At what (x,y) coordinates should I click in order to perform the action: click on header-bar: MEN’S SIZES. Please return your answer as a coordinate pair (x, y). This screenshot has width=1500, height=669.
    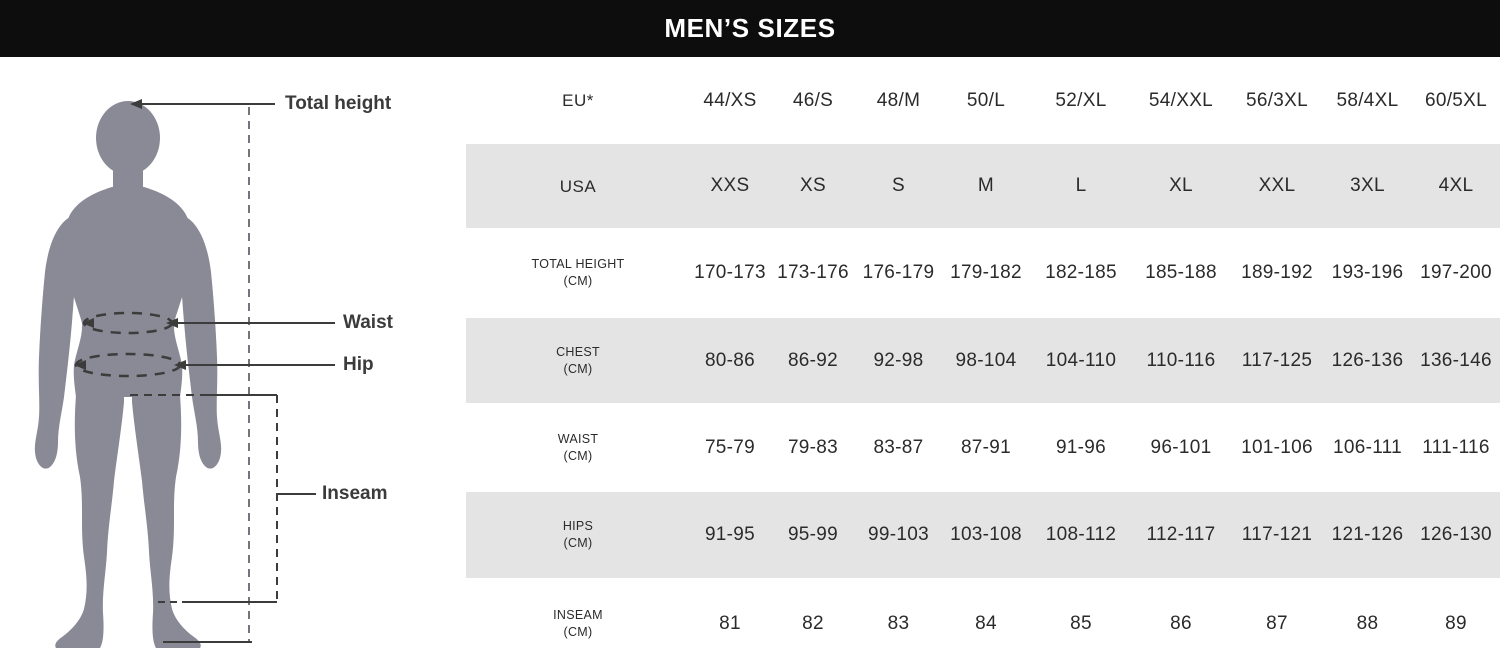
    Looking at the image, I should click on (750, 28).